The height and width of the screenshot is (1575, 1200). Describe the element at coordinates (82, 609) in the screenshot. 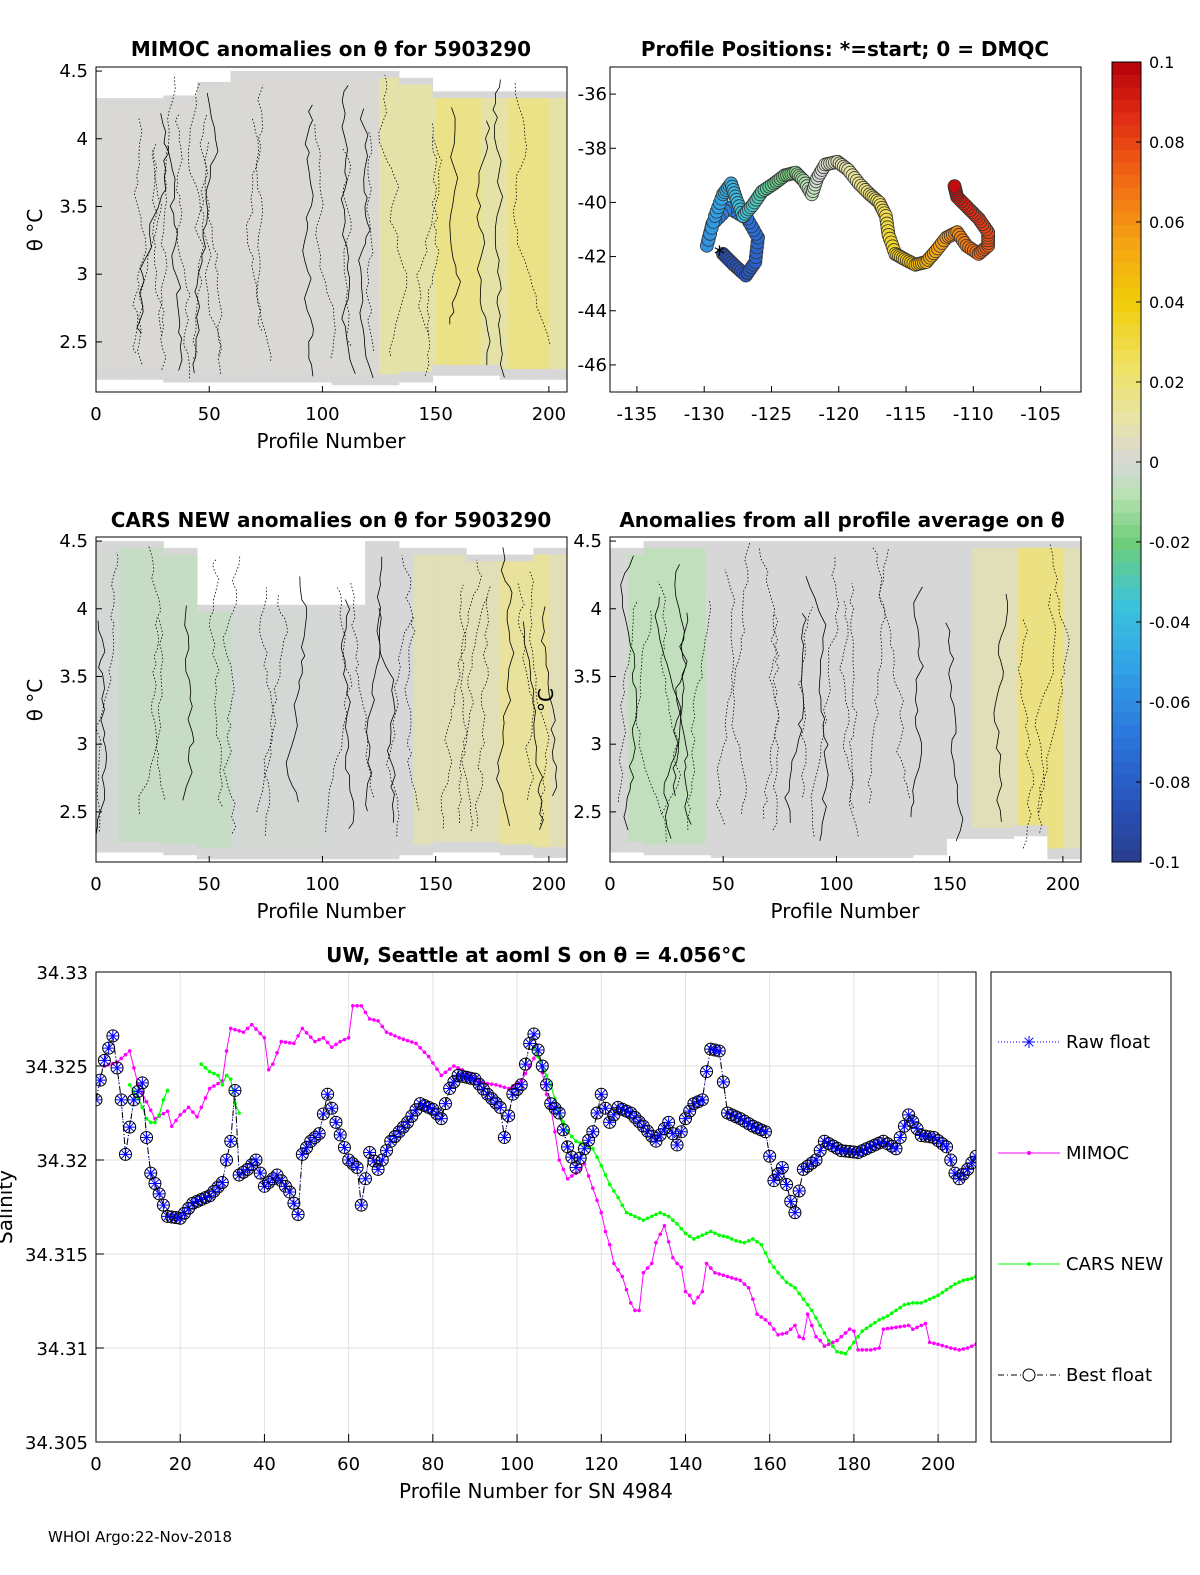

I see `y-tick-label: 4` at that location.